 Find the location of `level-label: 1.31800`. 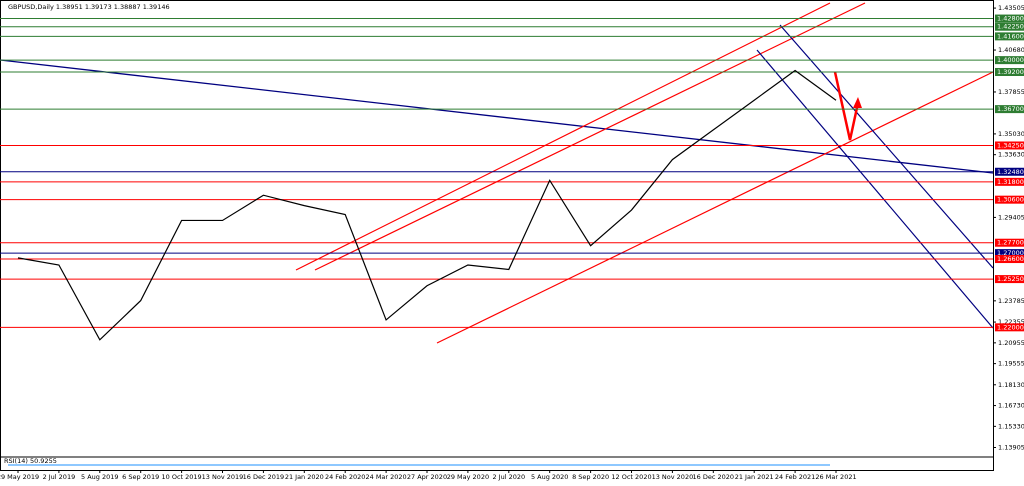

level-label: 1.31800 is located at coordinates (1010, 182).